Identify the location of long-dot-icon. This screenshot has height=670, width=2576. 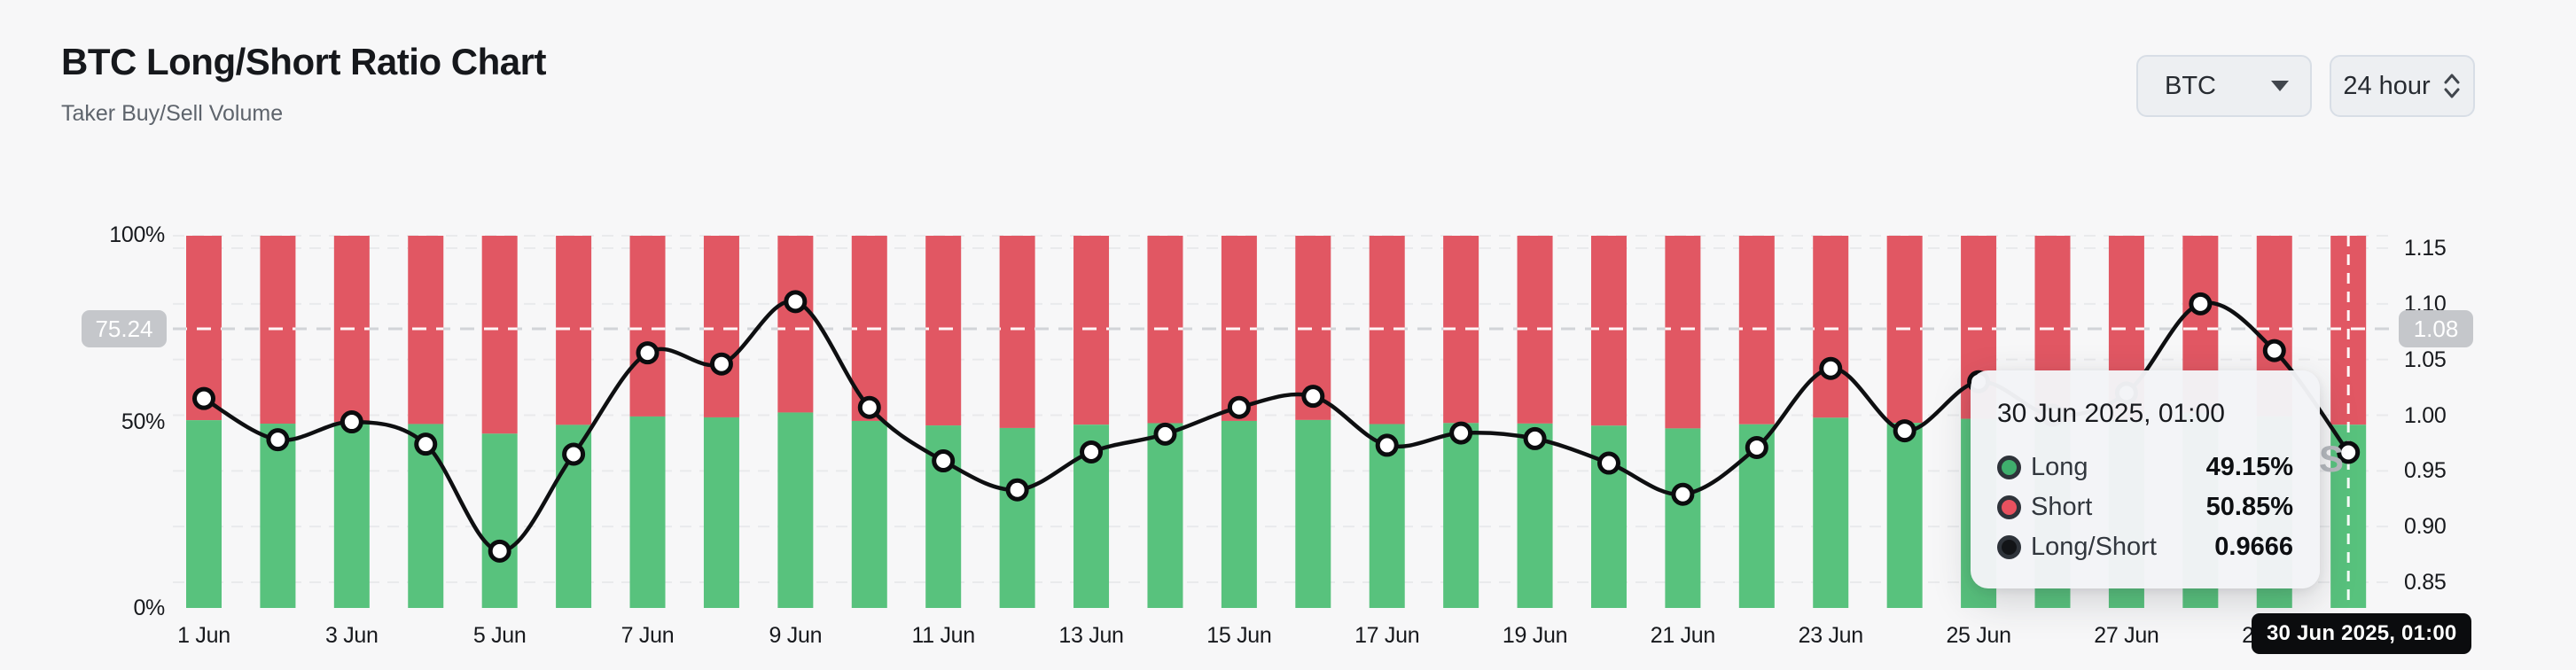
(2009, 468).